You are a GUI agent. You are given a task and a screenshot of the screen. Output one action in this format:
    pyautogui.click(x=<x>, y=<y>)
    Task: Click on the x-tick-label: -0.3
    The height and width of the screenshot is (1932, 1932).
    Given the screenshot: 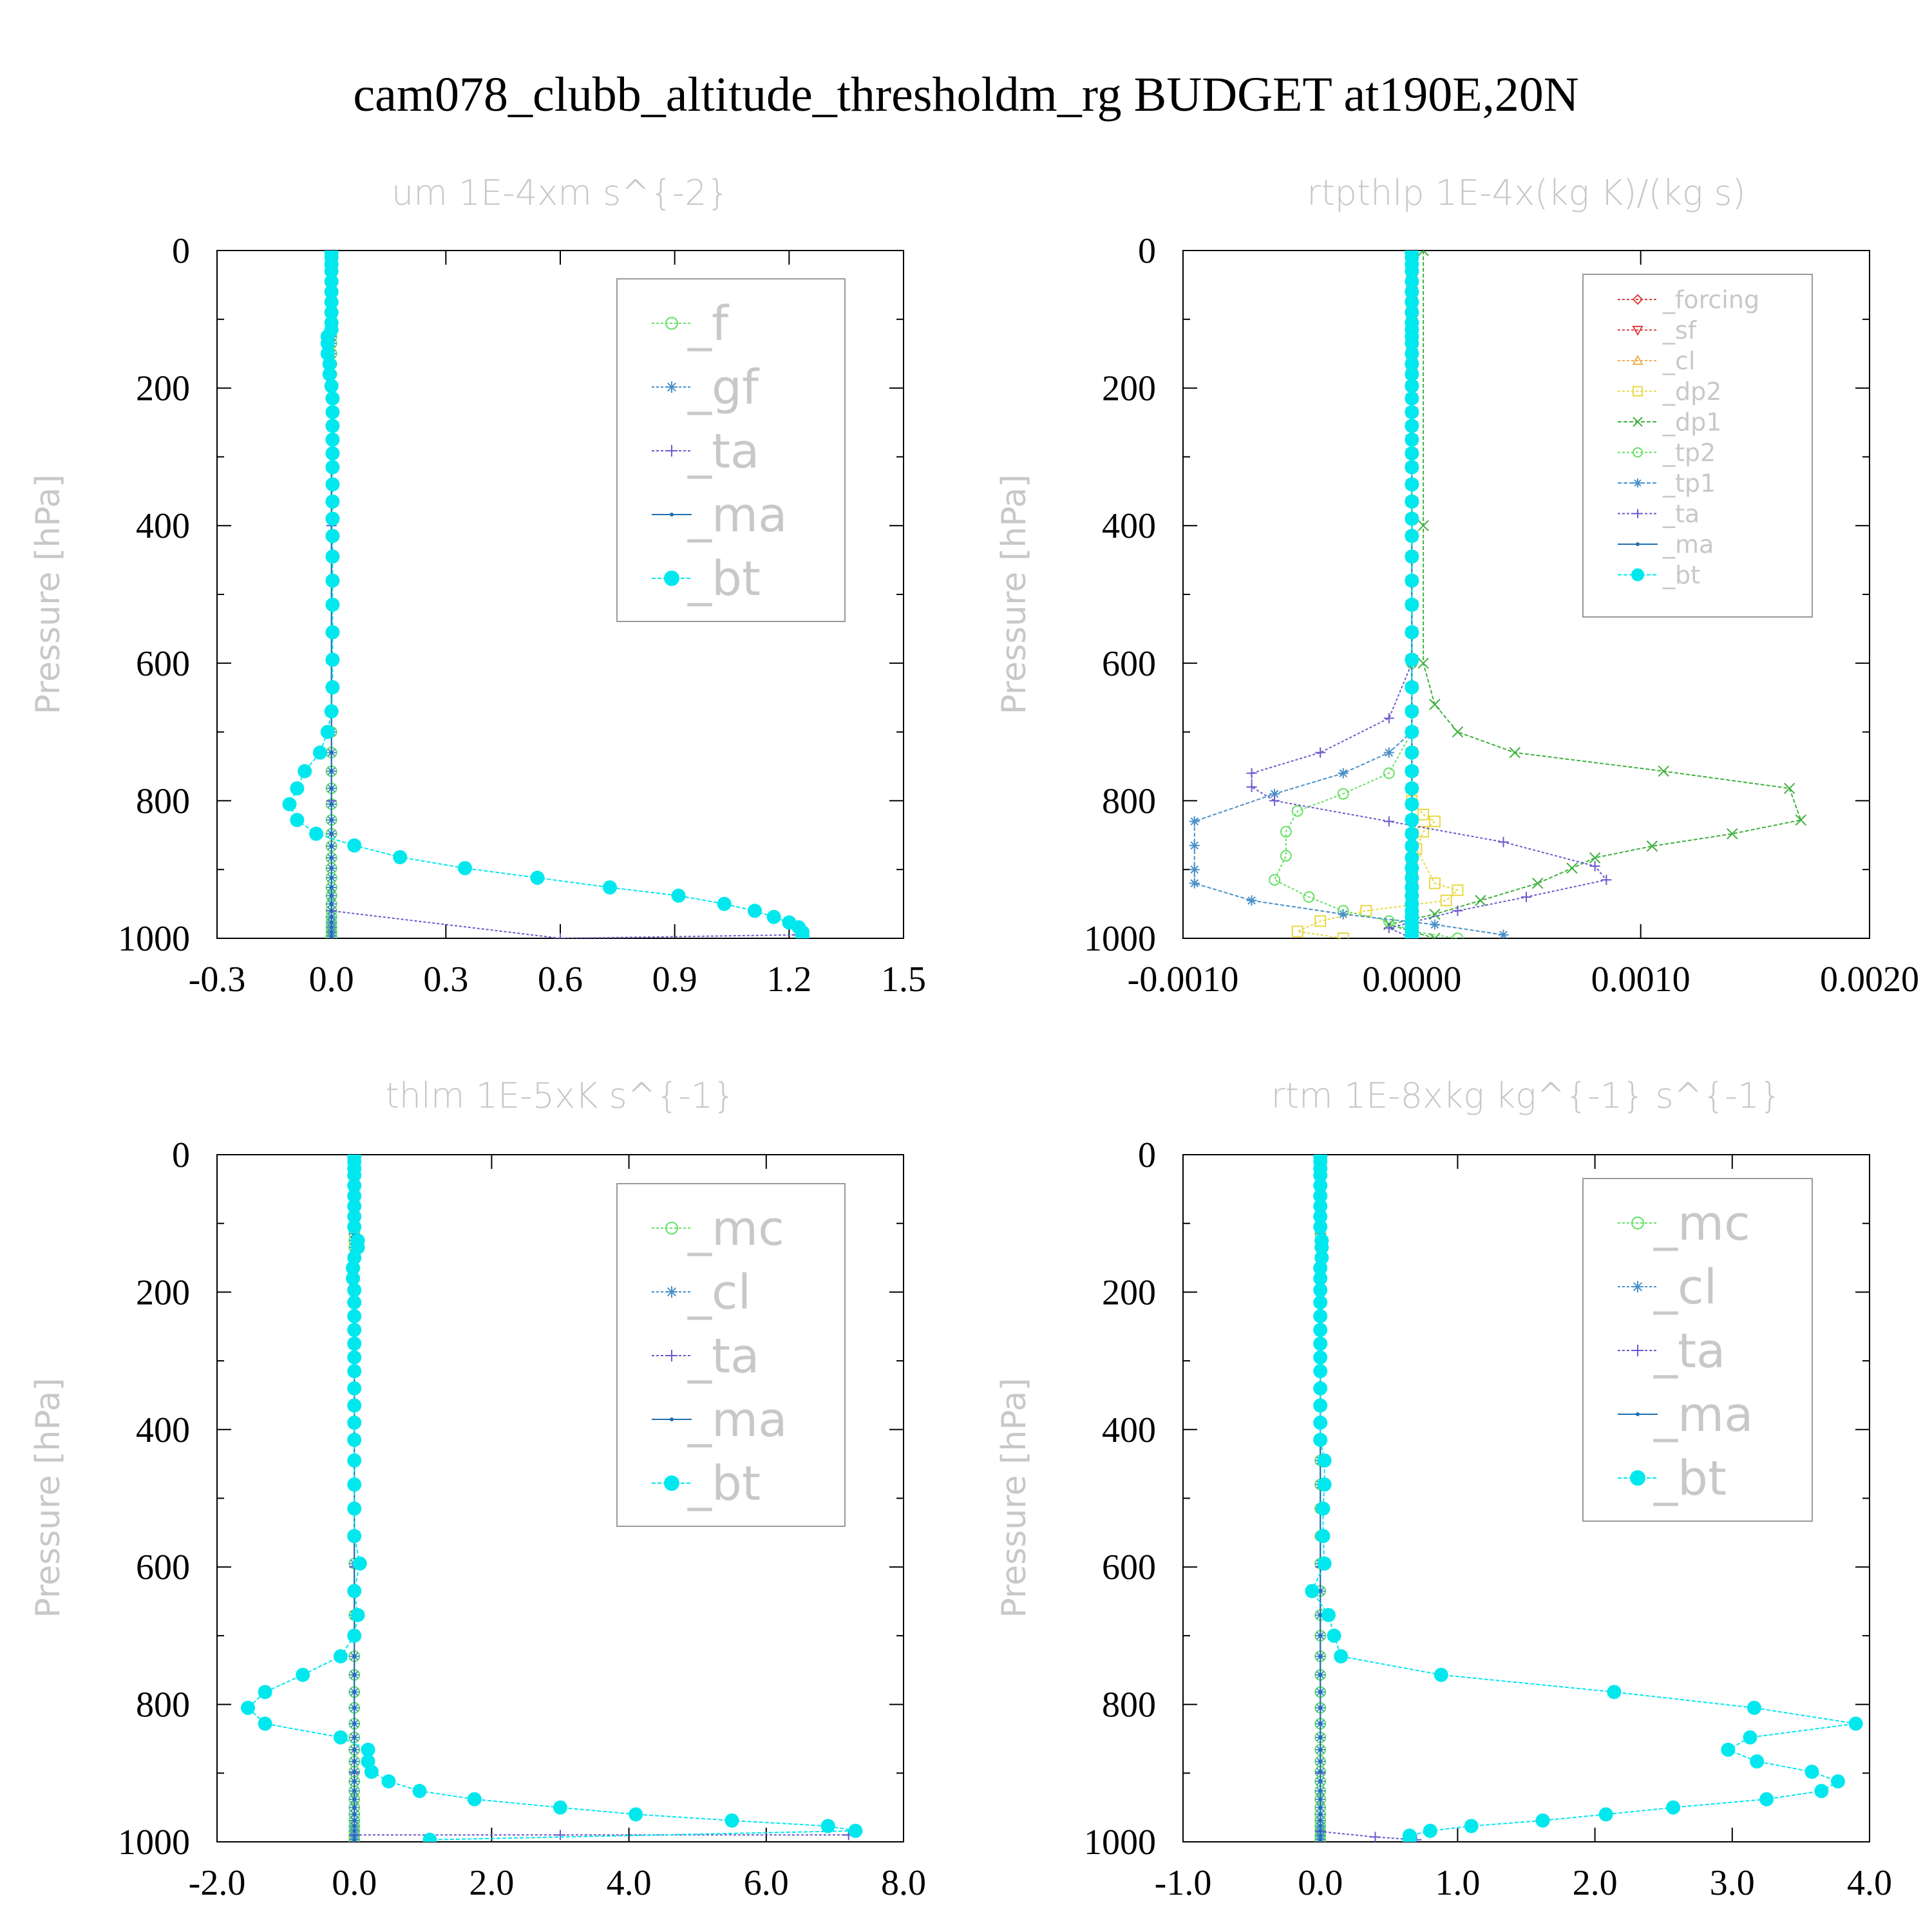 What is the action you would take?
    pyautogui.click(x=217, y=979)
    